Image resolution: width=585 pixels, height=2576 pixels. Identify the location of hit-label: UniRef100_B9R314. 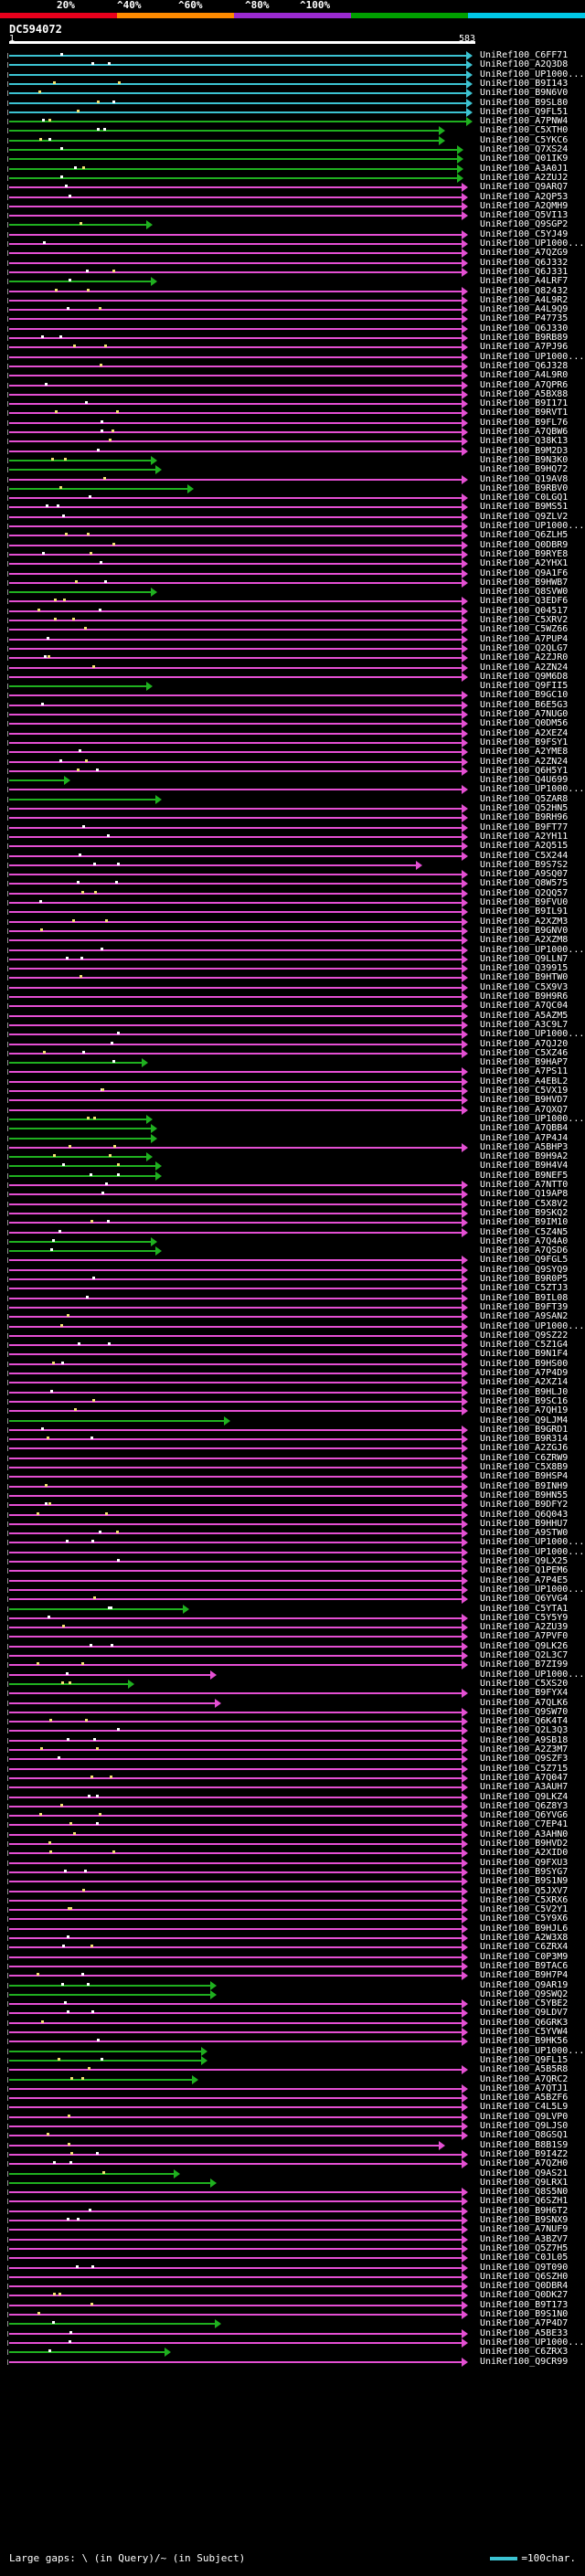
(524, 1439).